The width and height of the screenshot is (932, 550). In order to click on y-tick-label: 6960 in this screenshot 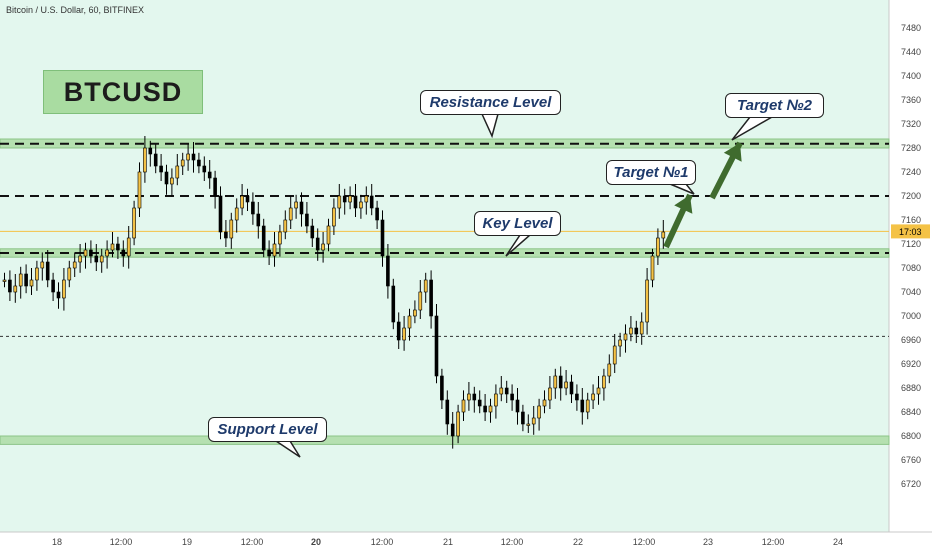, I will do `click(911, 340)`.